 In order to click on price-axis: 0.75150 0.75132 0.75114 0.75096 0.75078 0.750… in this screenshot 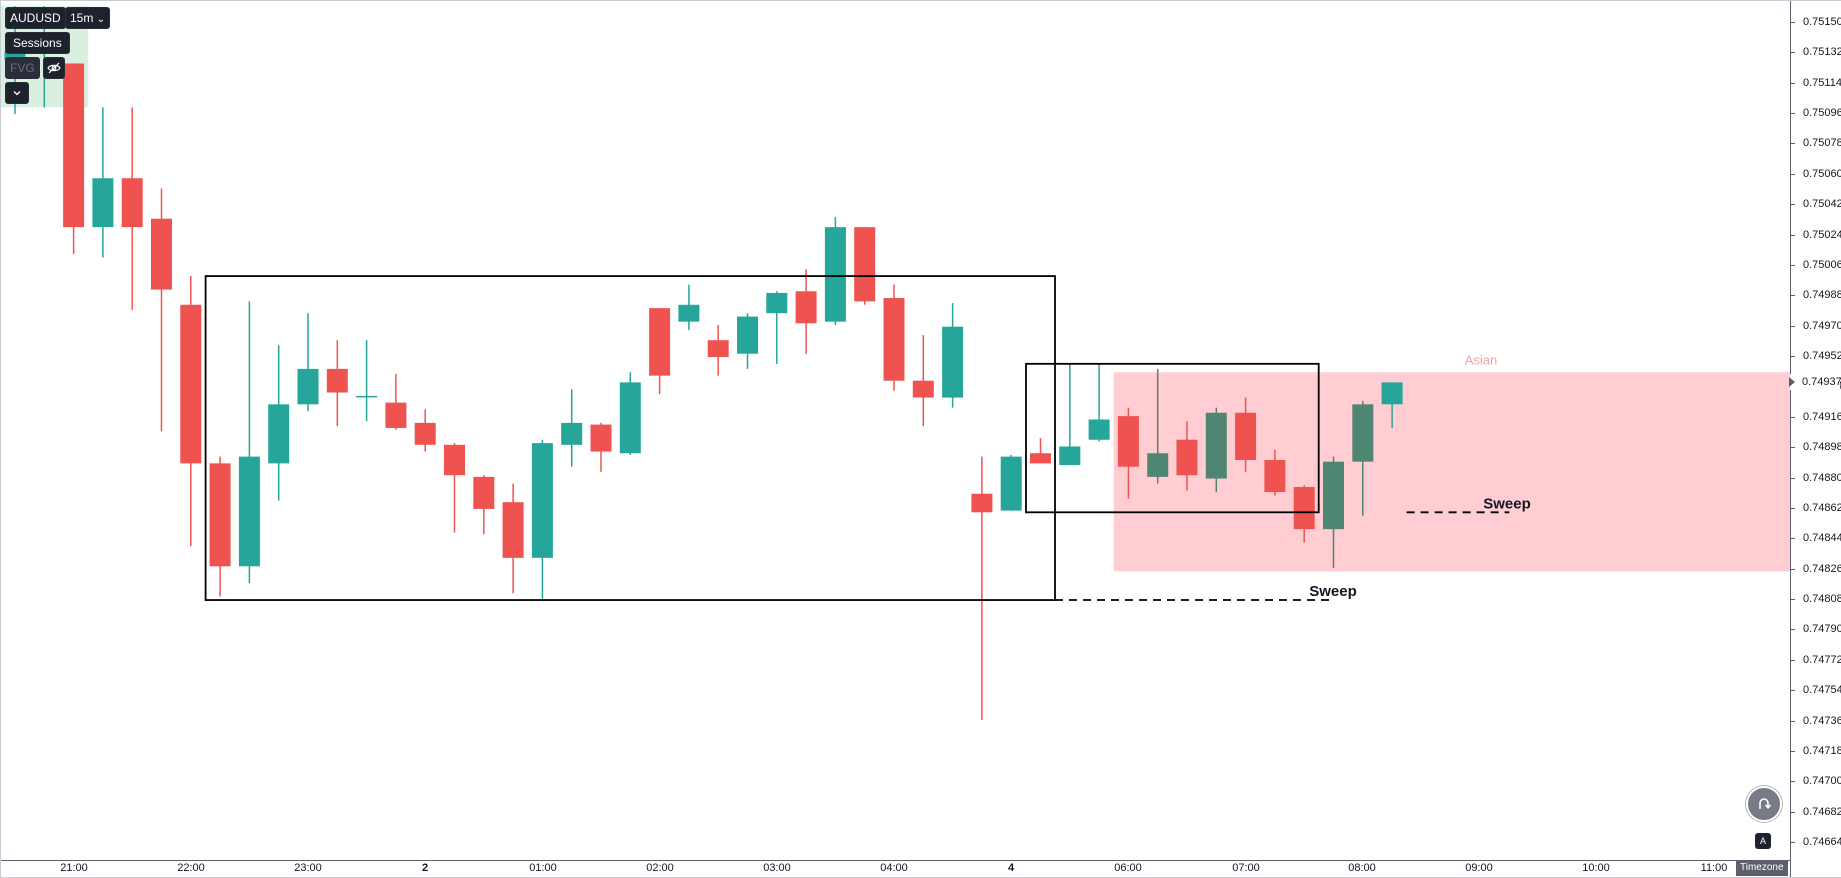, I will do `click(1815, 439)`.